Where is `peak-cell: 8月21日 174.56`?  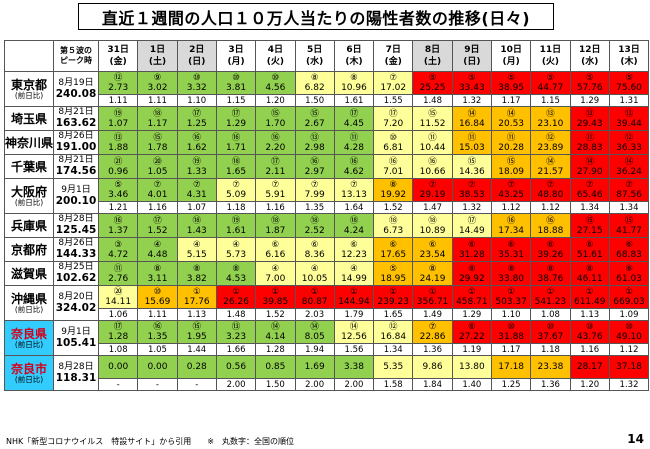
peak-cell: 8月21日 174.56 is located at coordinates (76, 166).